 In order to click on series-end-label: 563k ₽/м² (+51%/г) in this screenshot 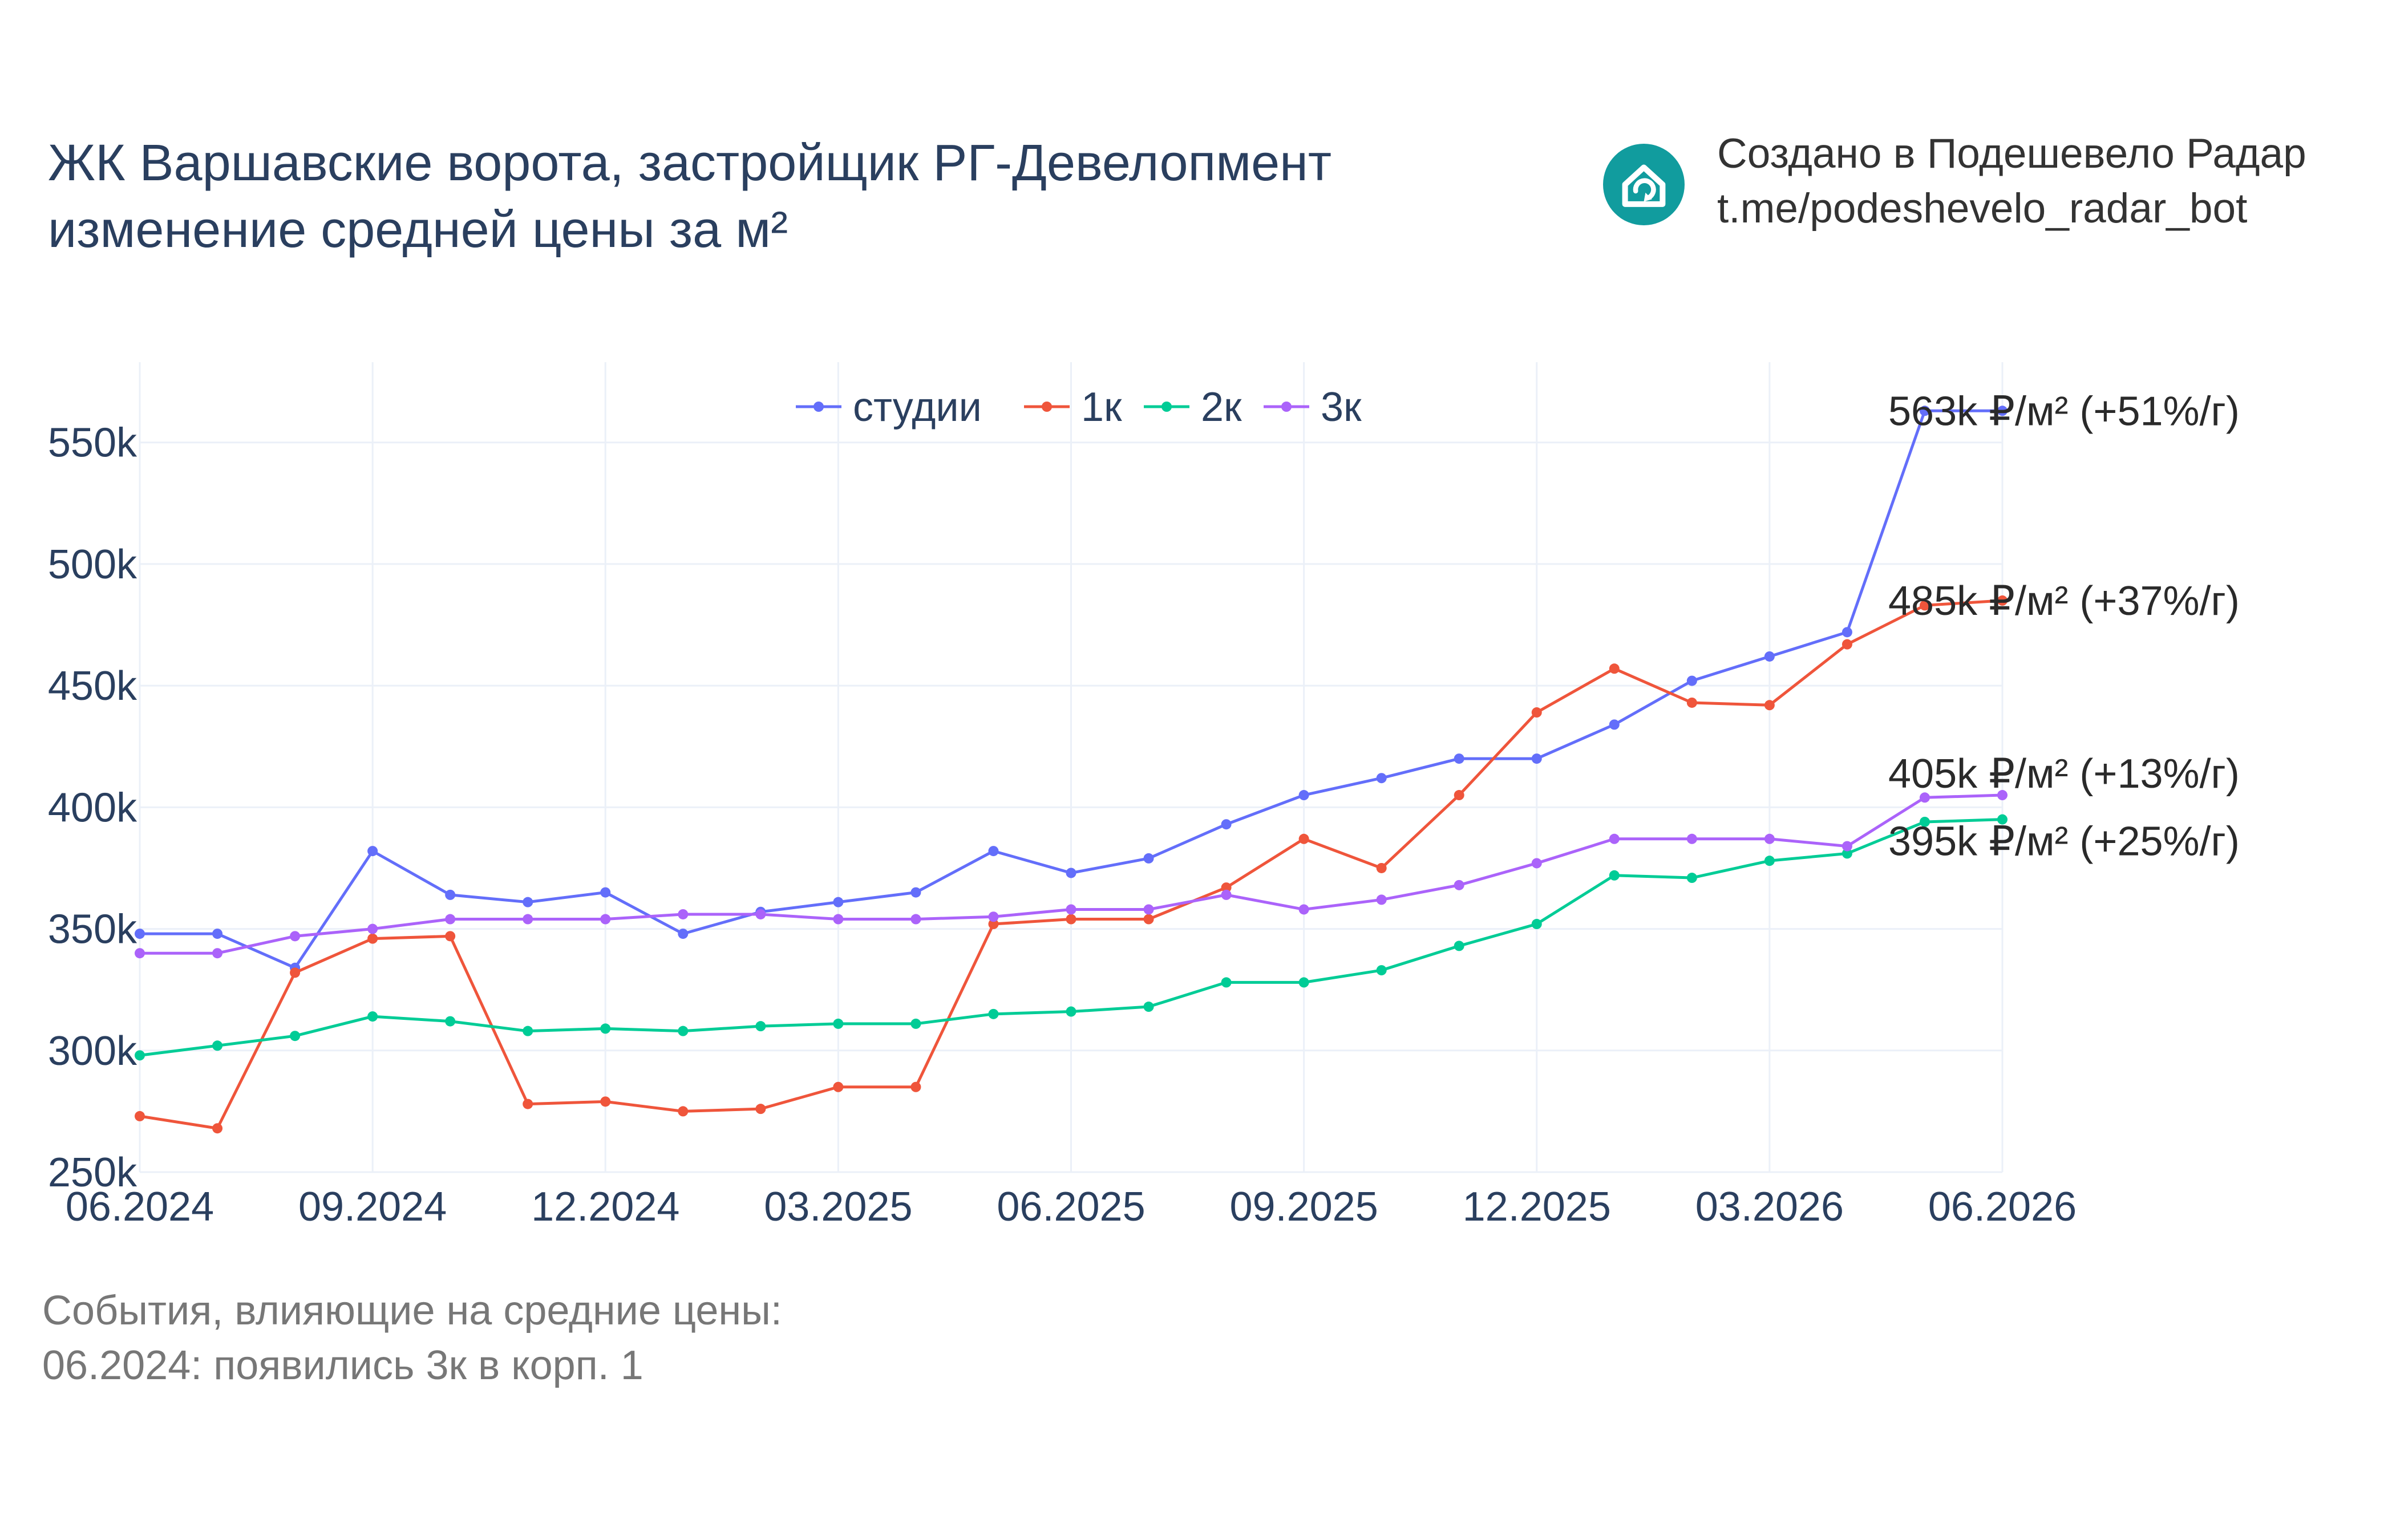, I will do `click(2064, 411)`.